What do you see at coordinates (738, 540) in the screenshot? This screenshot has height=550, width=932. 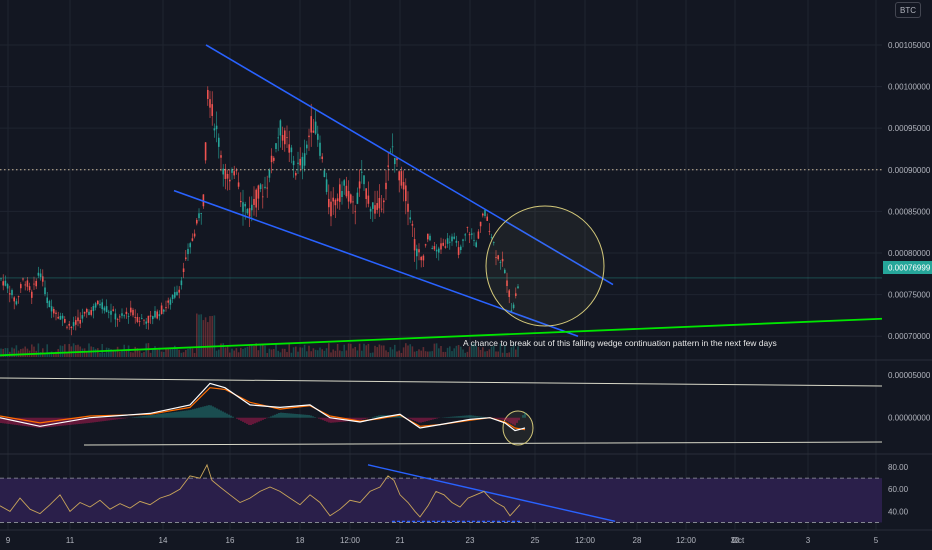 I see `x-tick-label: Oct` at bounding box center [738, 540].